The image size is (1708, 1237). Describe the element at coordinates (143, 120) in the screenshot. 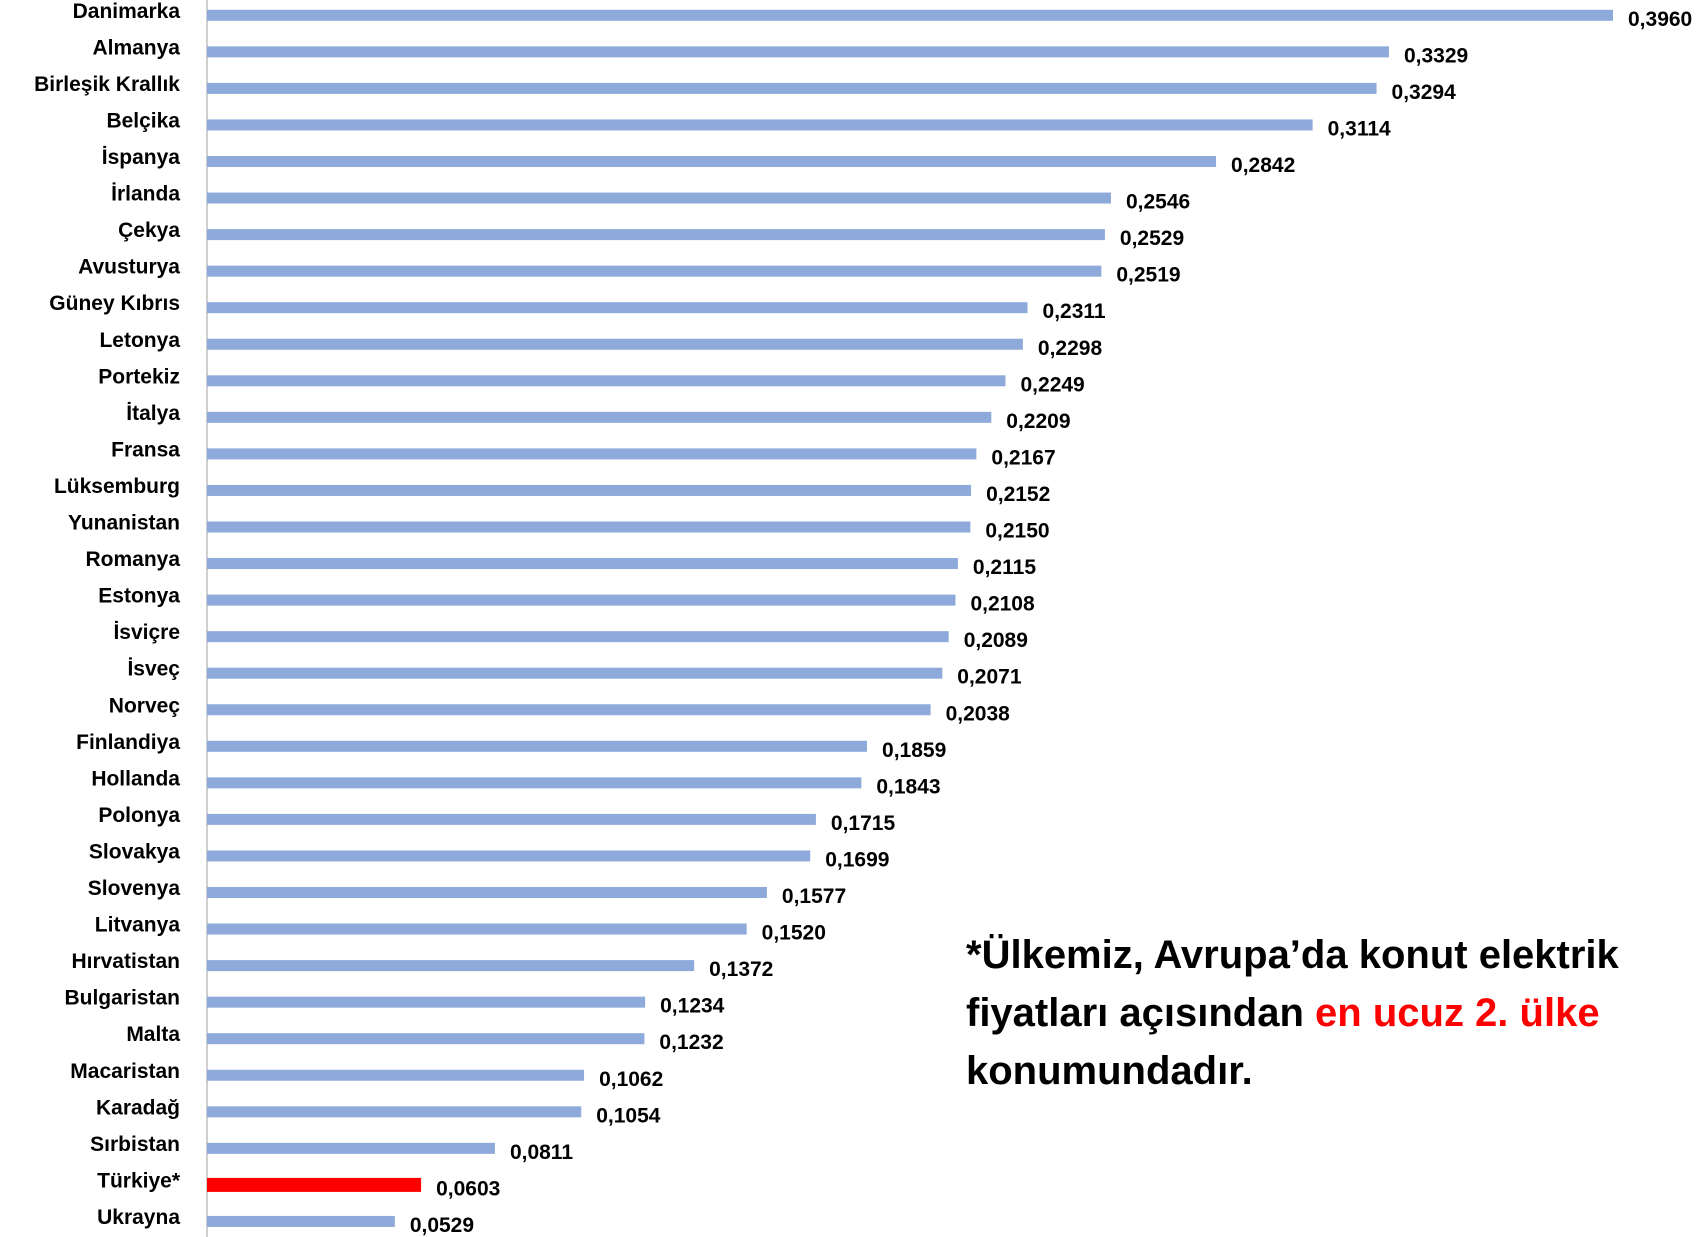

I see `category-label: Belçika` at that location.